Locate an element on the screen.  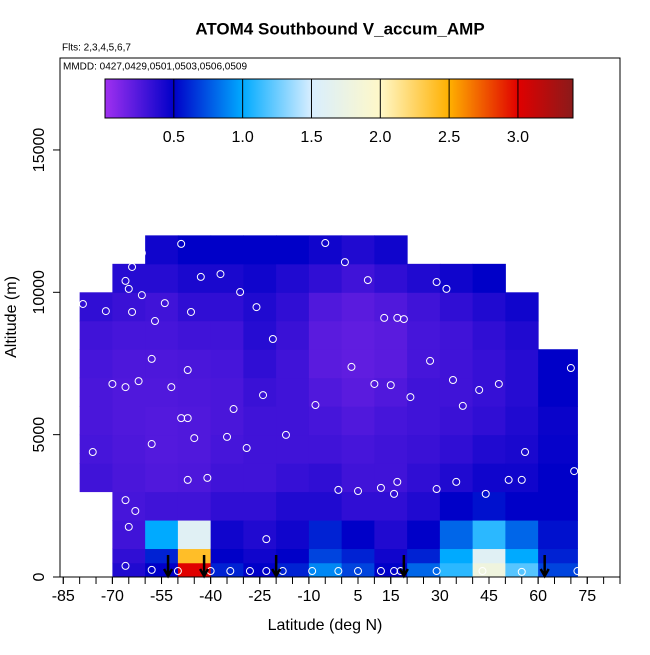
y-tick-label: 10000 is located at coordinates (39, 292).